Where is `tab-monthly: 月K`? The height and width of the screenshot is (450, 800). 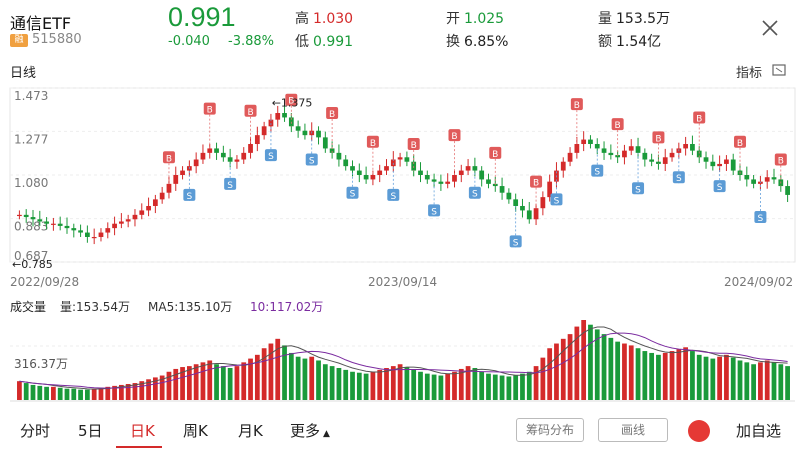
tab-monthly: 月K is located at coordinates (250, 431).